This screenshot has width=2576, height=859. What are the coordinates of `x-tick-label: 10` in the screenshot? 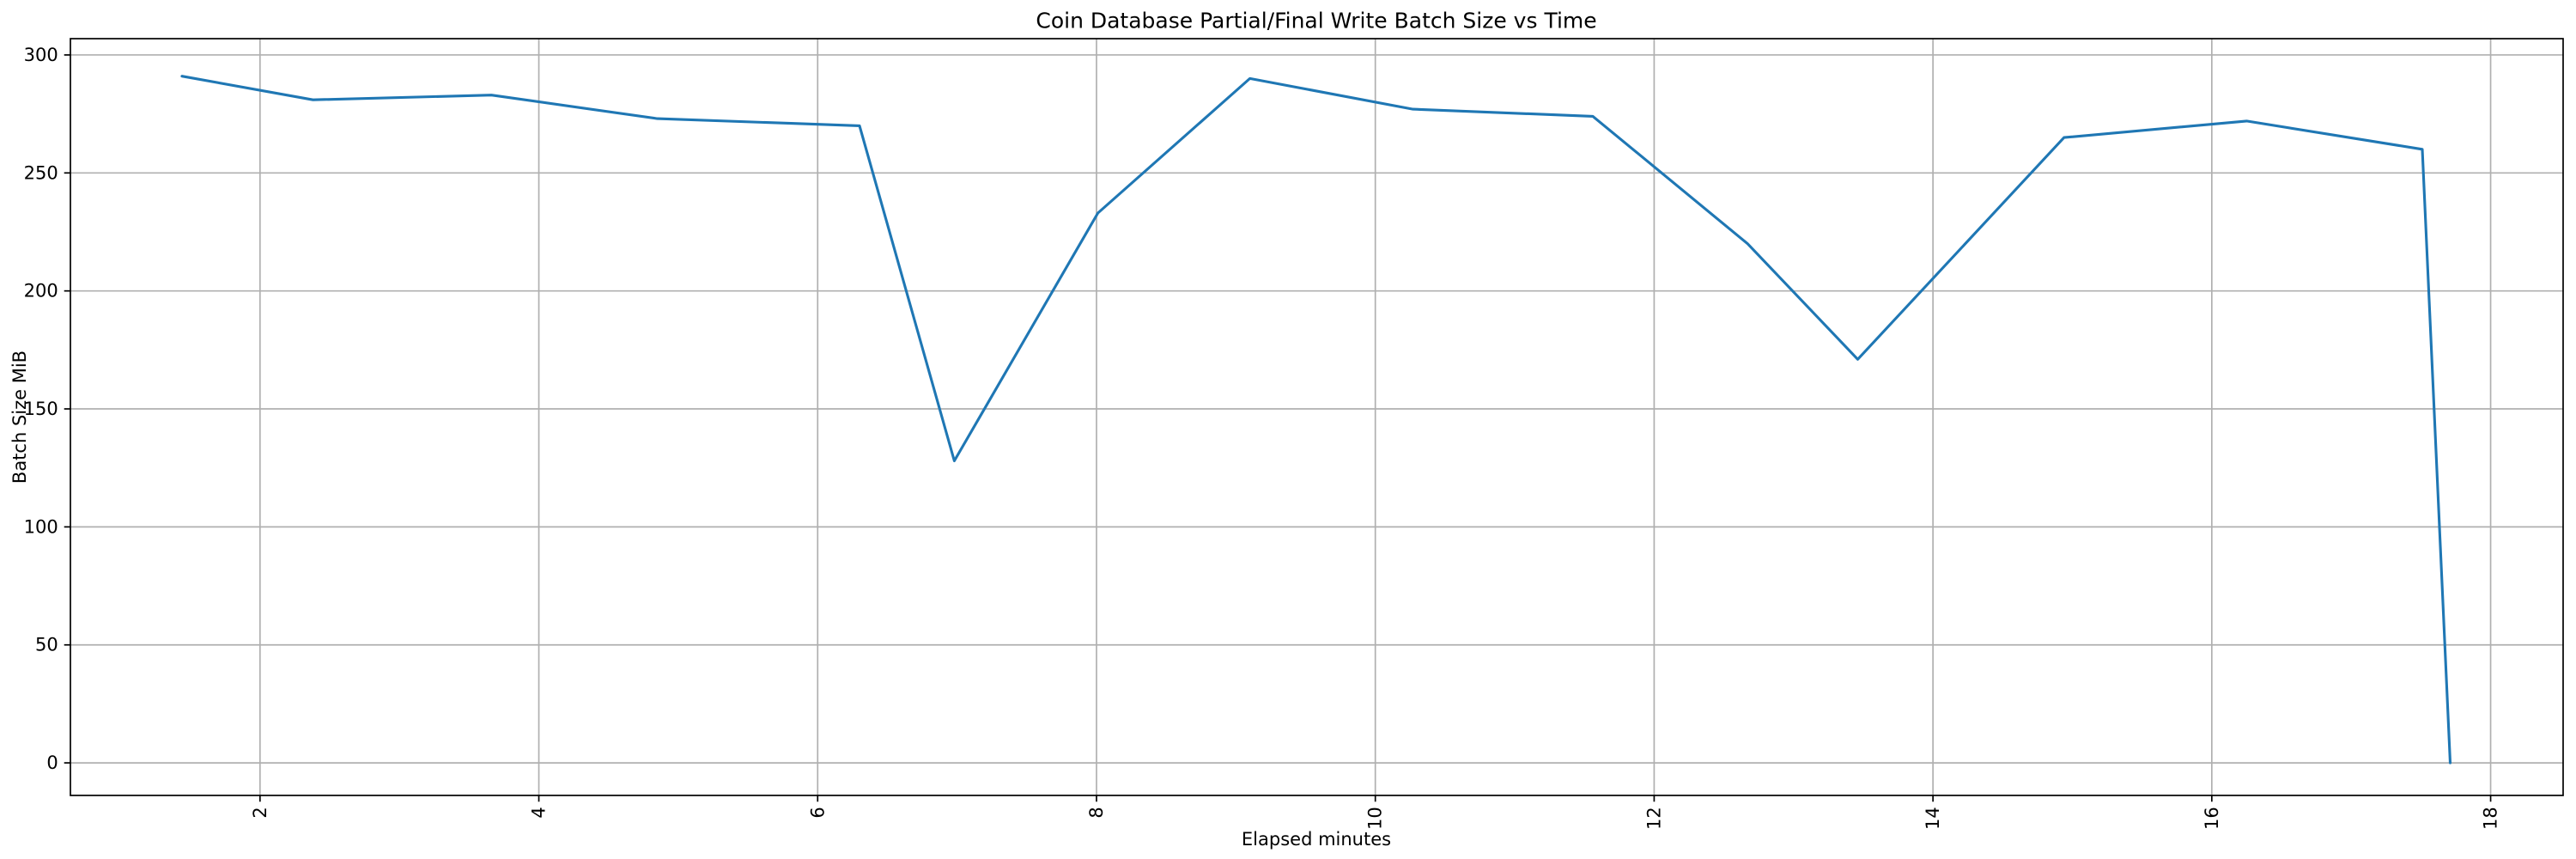 It's located at (1375, 819).